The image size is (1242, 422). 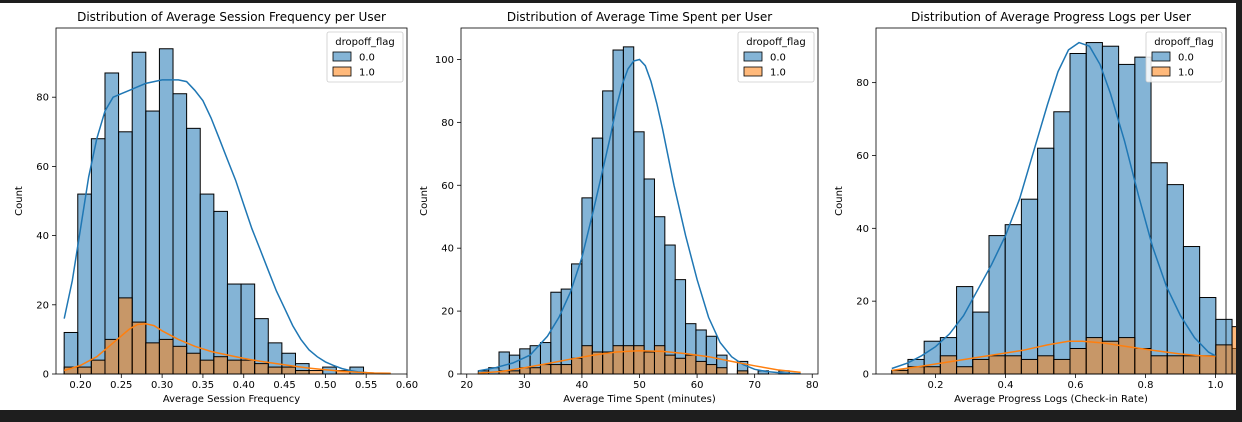 I want to click on x-tick-label: 80, so click(x=812, y=385).